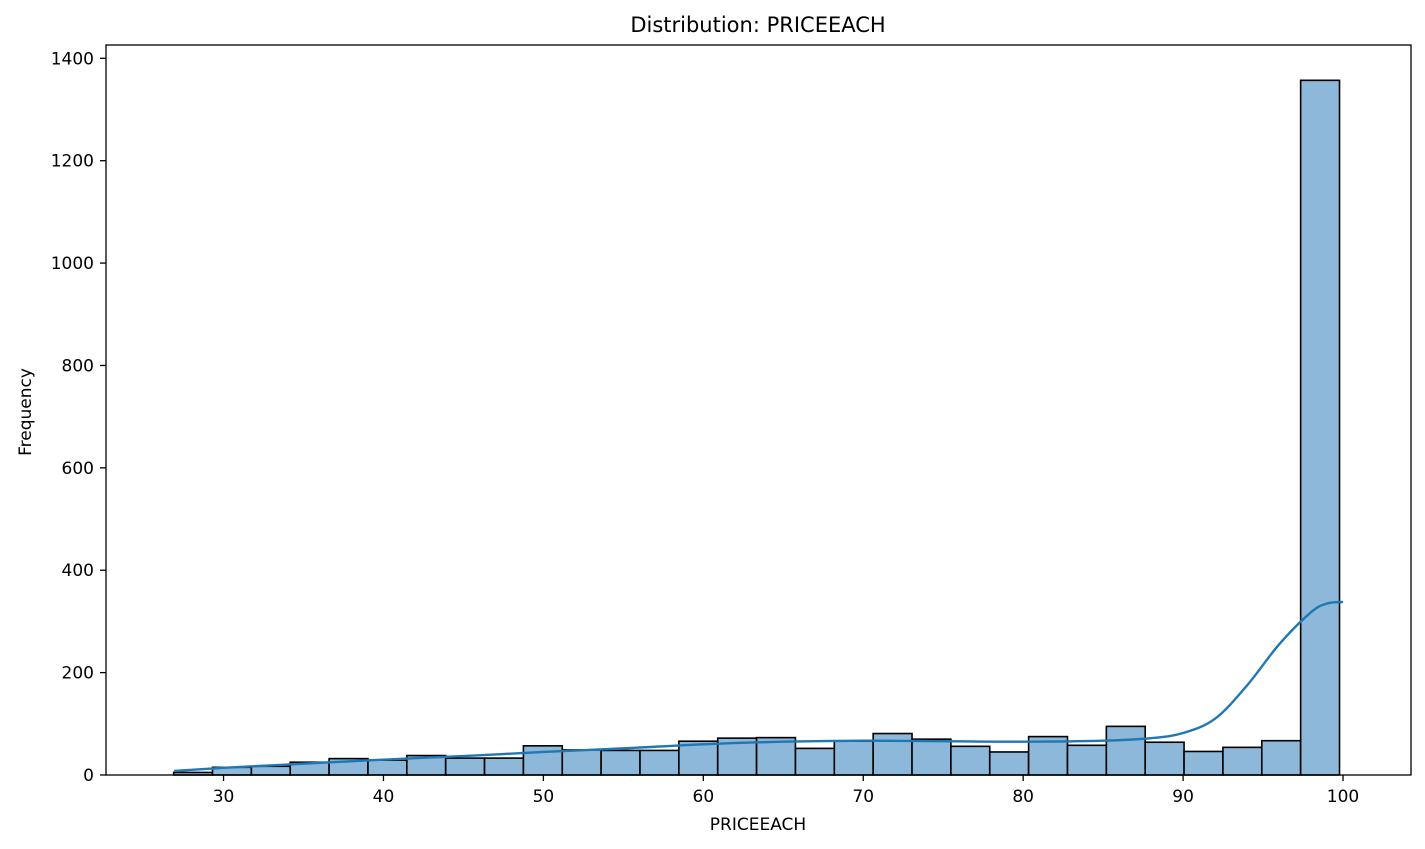 Image resolution: width=1425 pixels, height=849 pixels. Describe the element at coordinates (1343, 797) in the screenshot. I see `x-tick-label: 100` at that location.